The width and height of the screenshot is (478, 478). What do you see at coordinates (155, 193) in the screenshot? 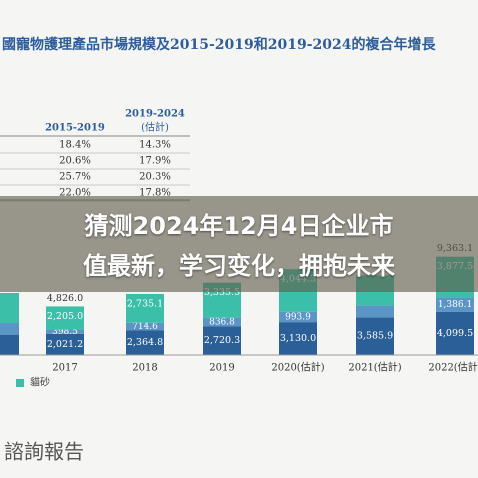
I see `table-cell: 17.8%` at bounding box center [155, 193].